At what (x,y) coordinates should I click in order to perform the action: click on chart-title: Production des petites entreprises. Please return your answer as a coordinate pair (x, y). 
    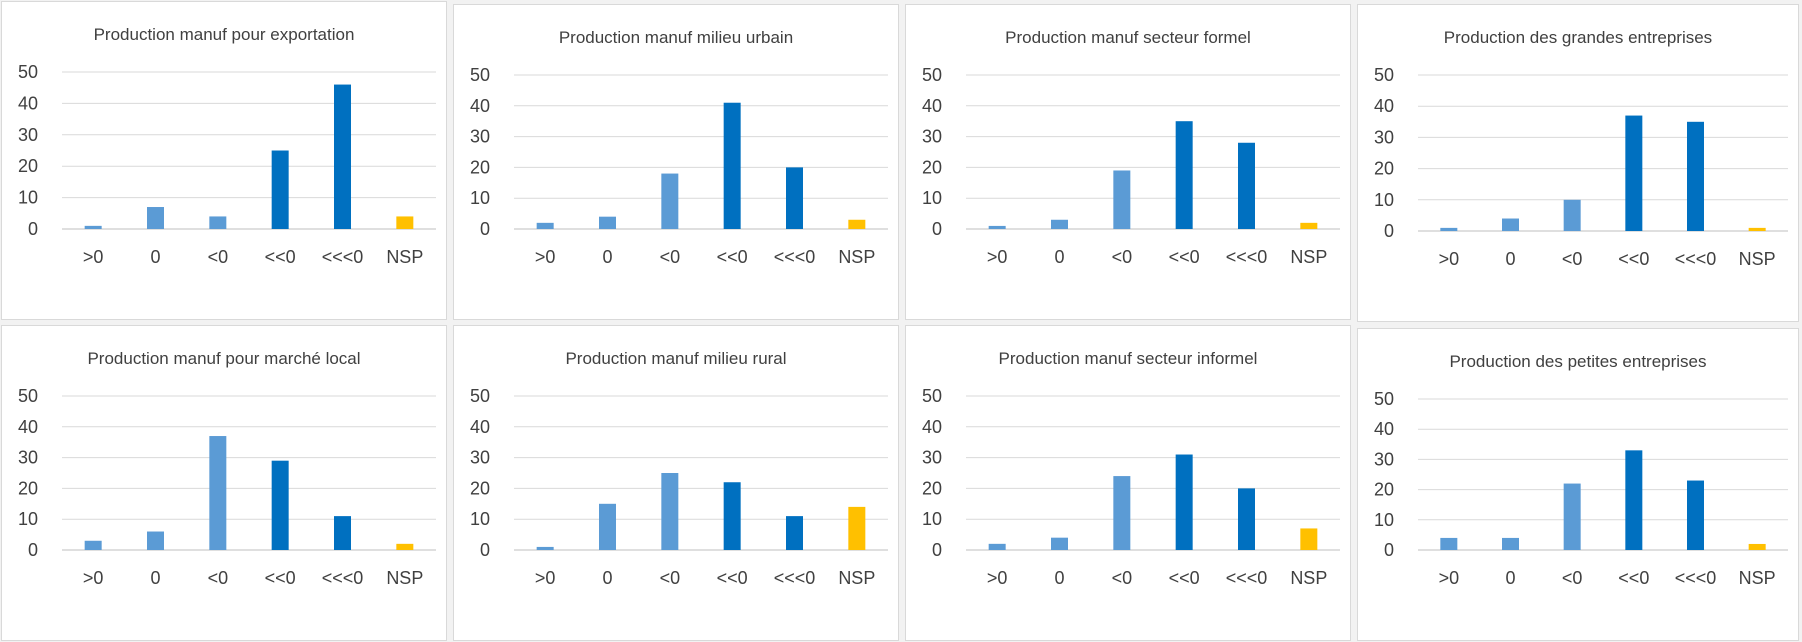
    Looking at the image, I should click on (1577, 361).